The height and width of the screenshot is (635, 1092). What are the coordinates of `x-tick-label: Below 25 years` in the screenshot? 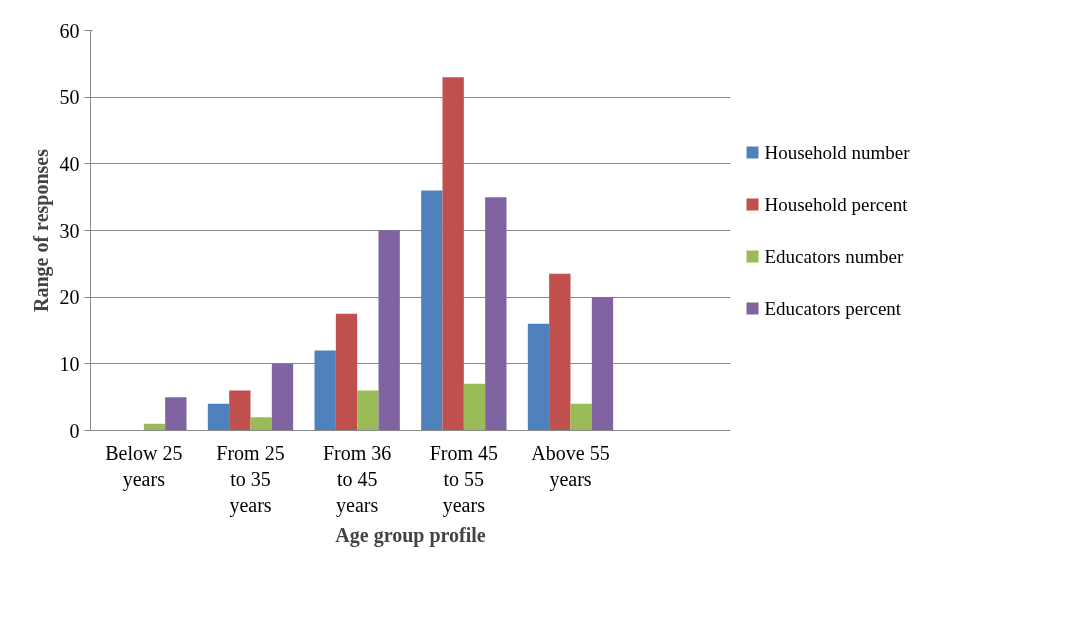 It's located at (144, 466).